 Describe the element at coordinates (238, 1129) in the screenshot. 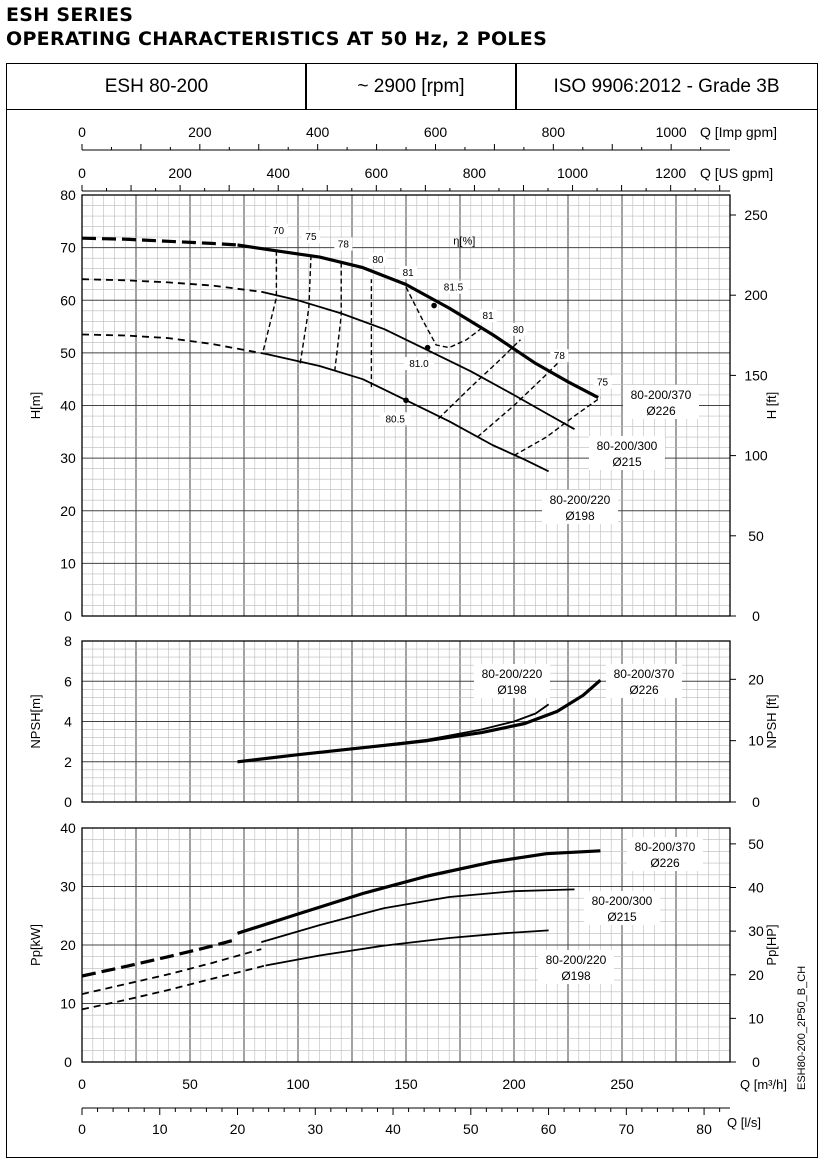

I see `ls-tick-label: 20` at that location.